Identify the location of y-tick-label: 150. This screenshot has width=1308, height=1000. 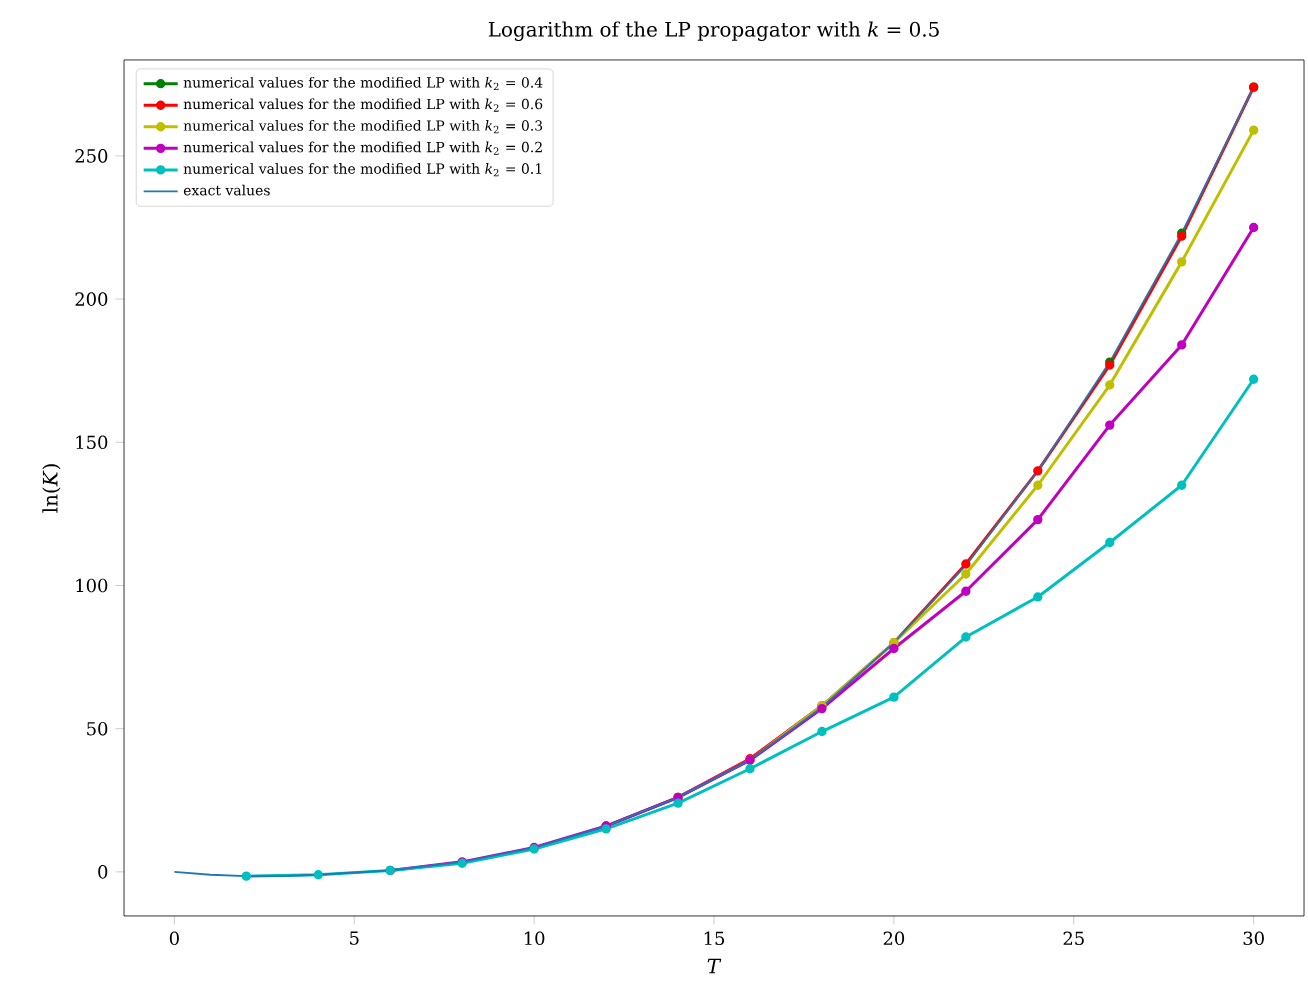
(92, 442).